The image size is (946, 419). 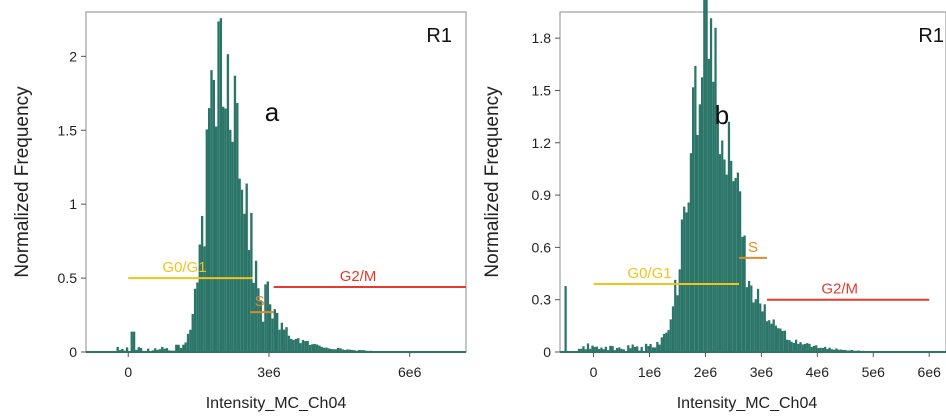 I want to click on x-tick-label: 2e6, so click(x=706, y=372).